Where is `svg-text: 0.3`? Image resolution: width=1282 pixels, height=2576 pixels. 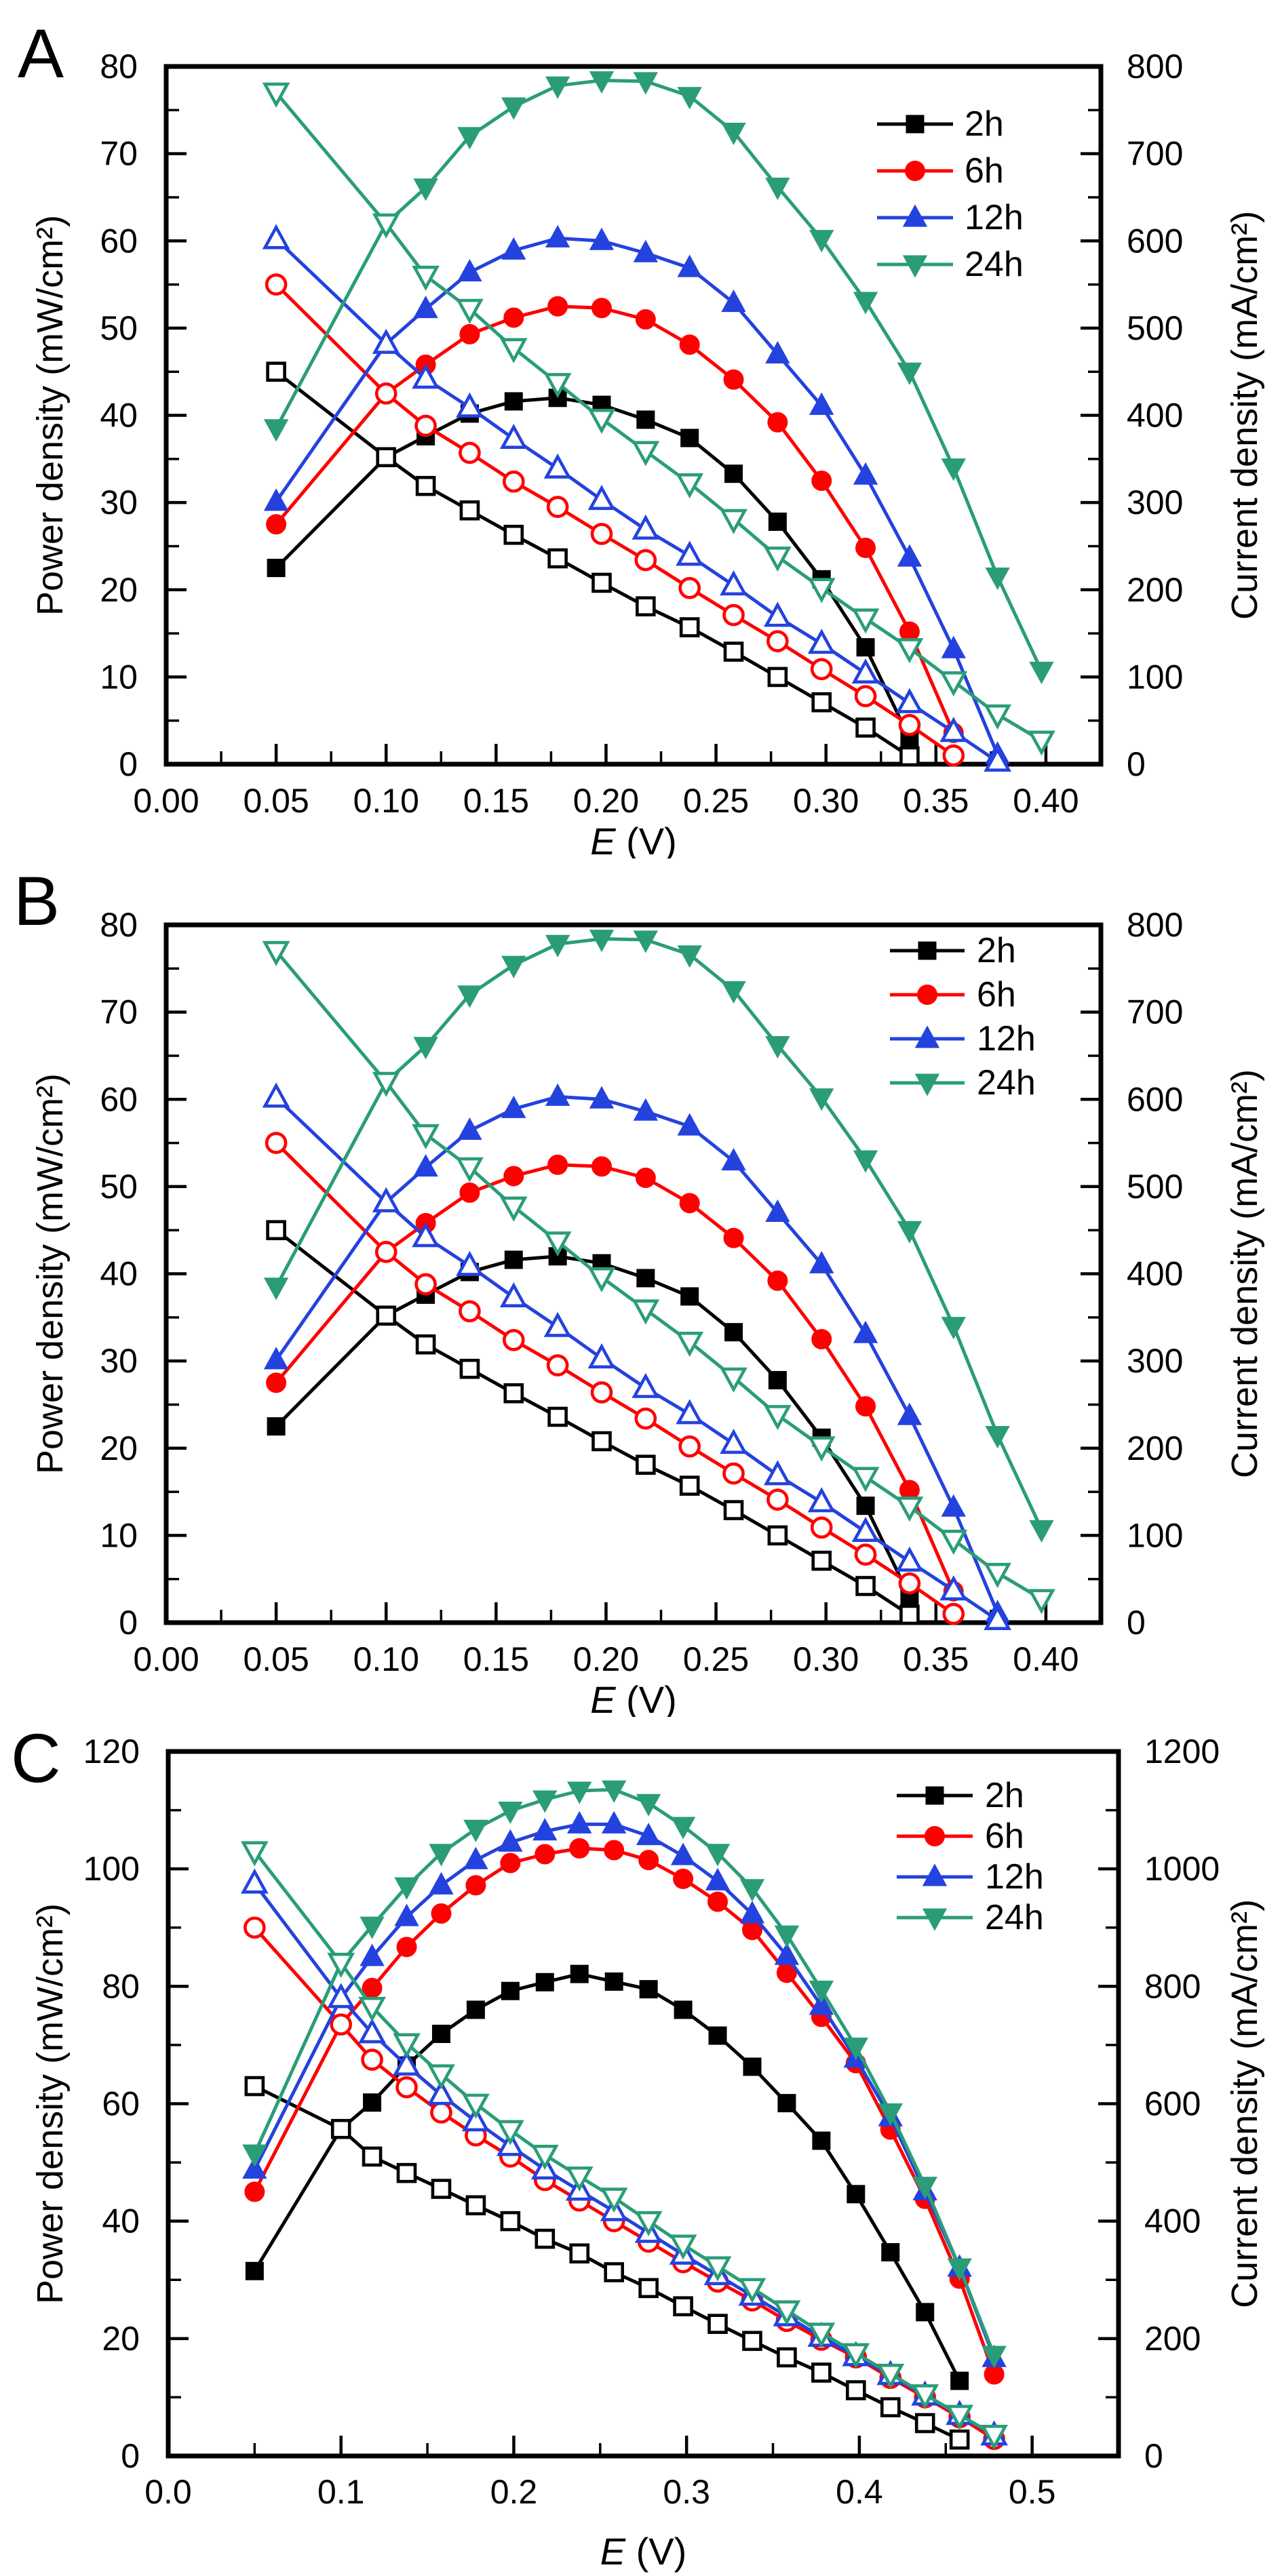 svg-text: 0.3 is located at coordinates (686, 2492).